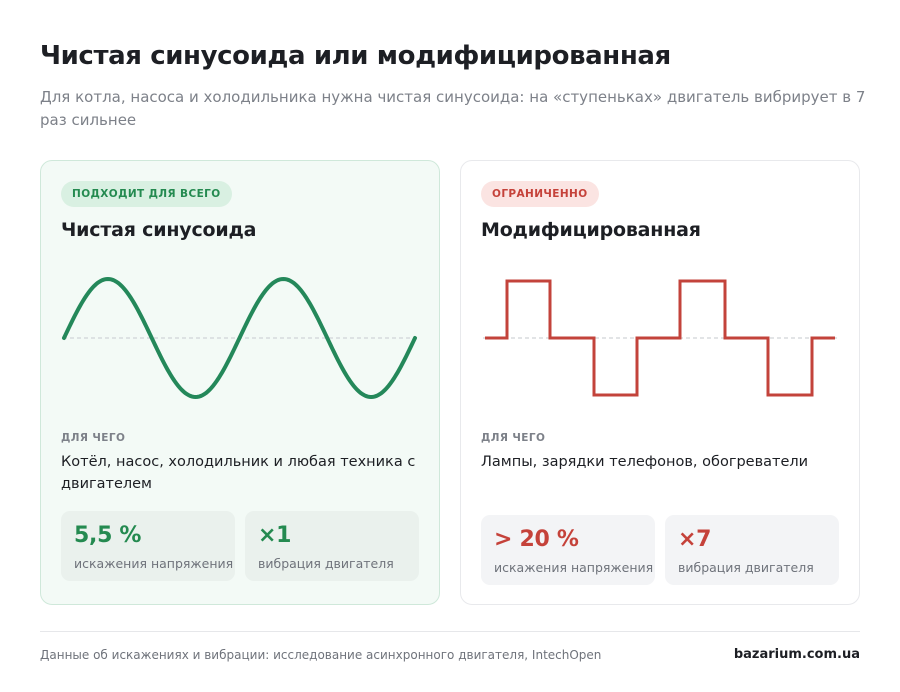  What do you see at coordinates (146, 194) in the screenshot?
I see `status-badge: ПОДХОДИТ ДЛЯ ВСЕГО` at bounding box center [146, 194].